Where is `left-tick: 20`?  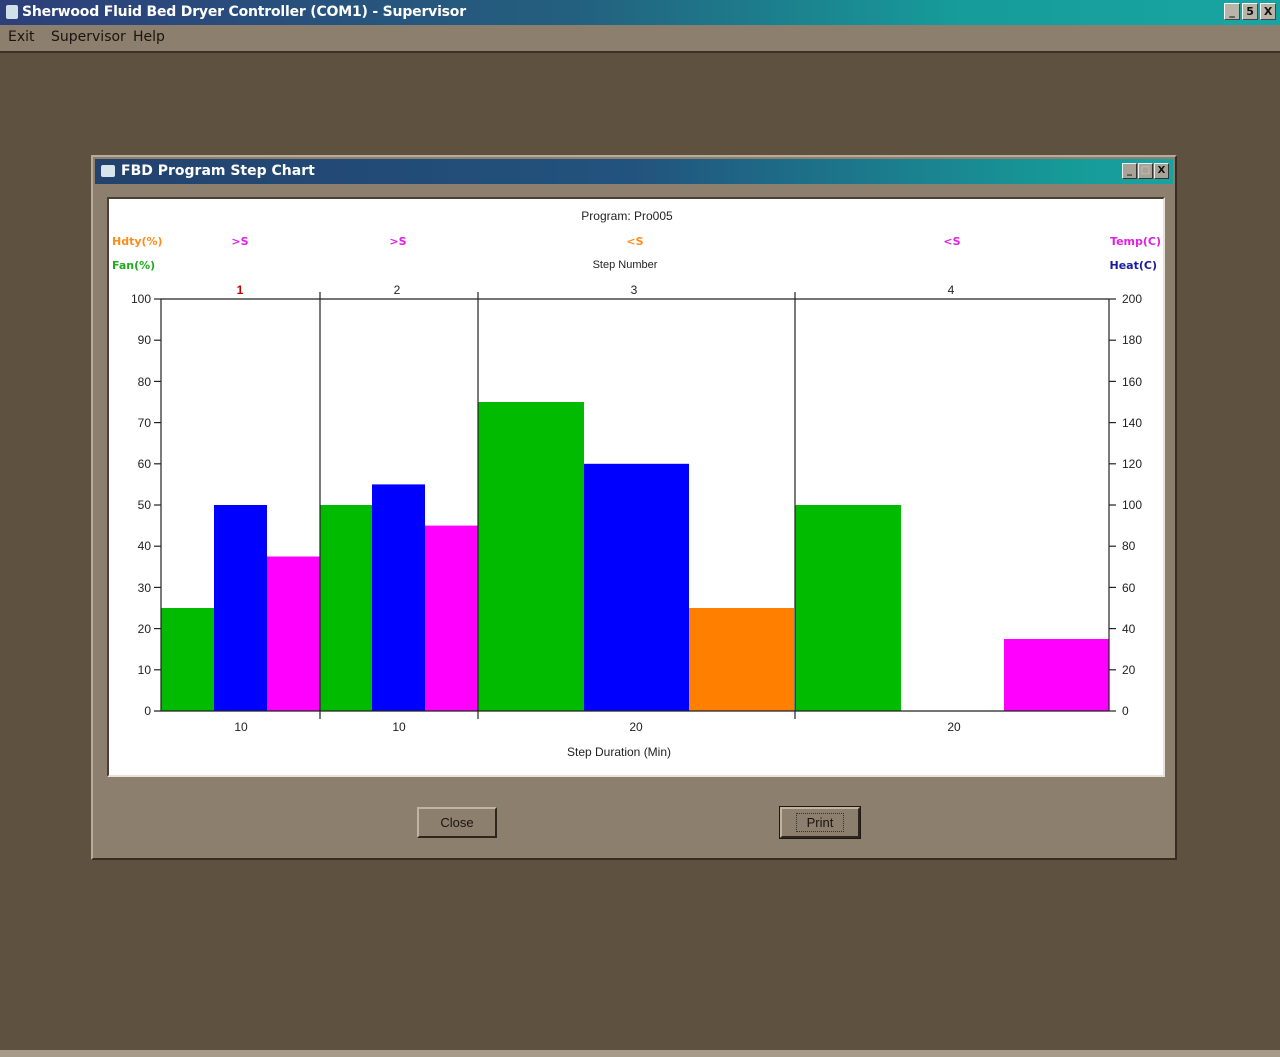
left-tick: 20 is located at coordinates (144, 629).